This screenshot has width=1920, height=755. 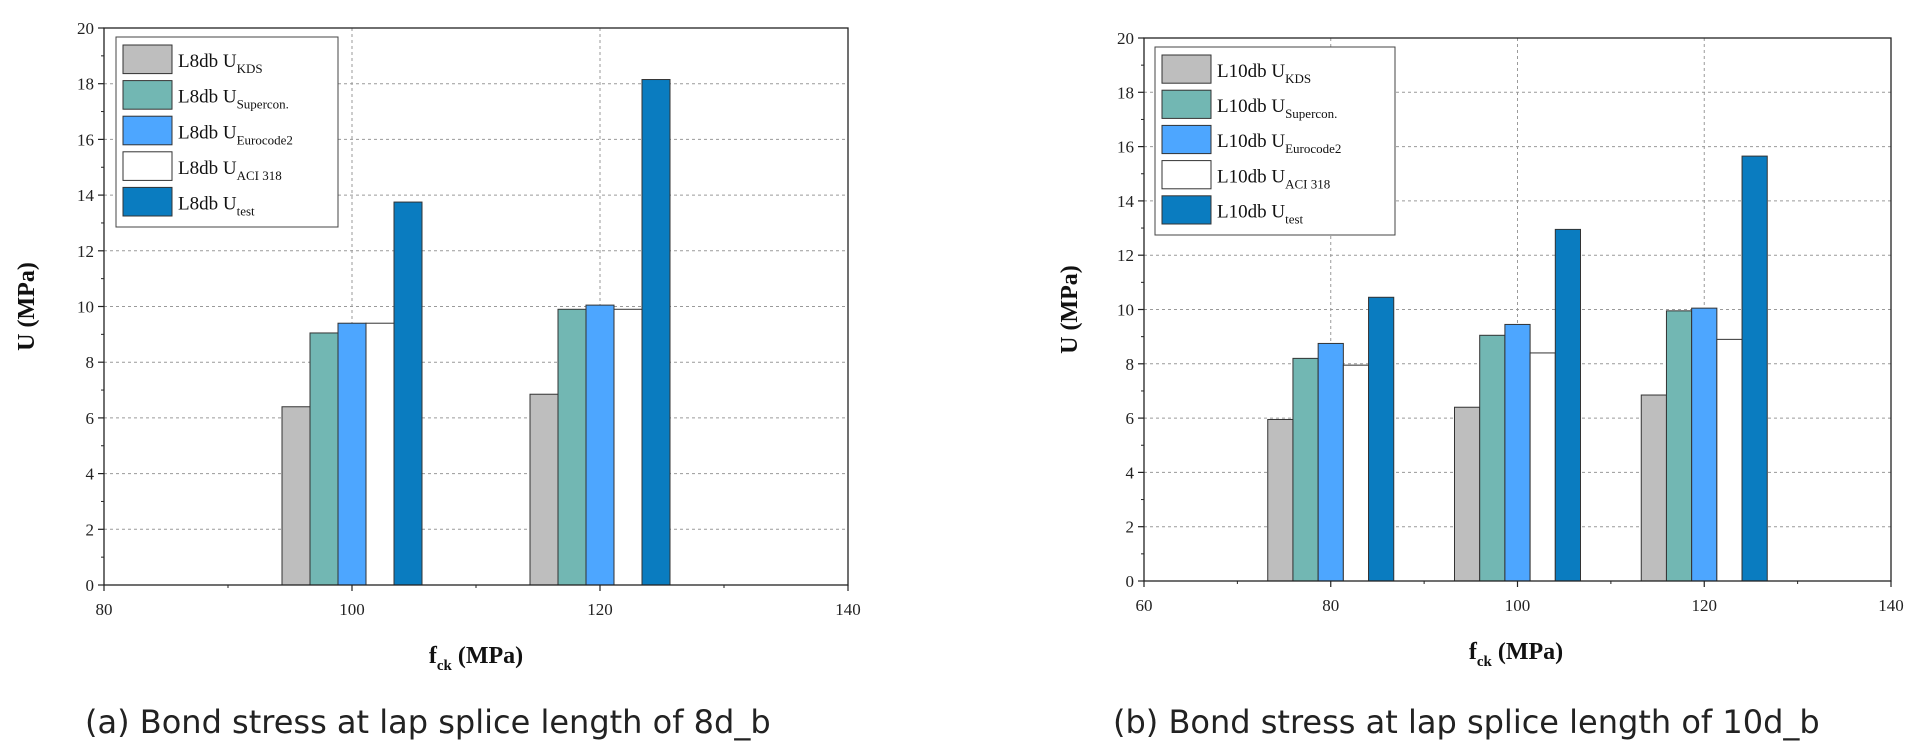 I want to click on legend-entry: L8db UEurocode2, so click(x=235, y=134).